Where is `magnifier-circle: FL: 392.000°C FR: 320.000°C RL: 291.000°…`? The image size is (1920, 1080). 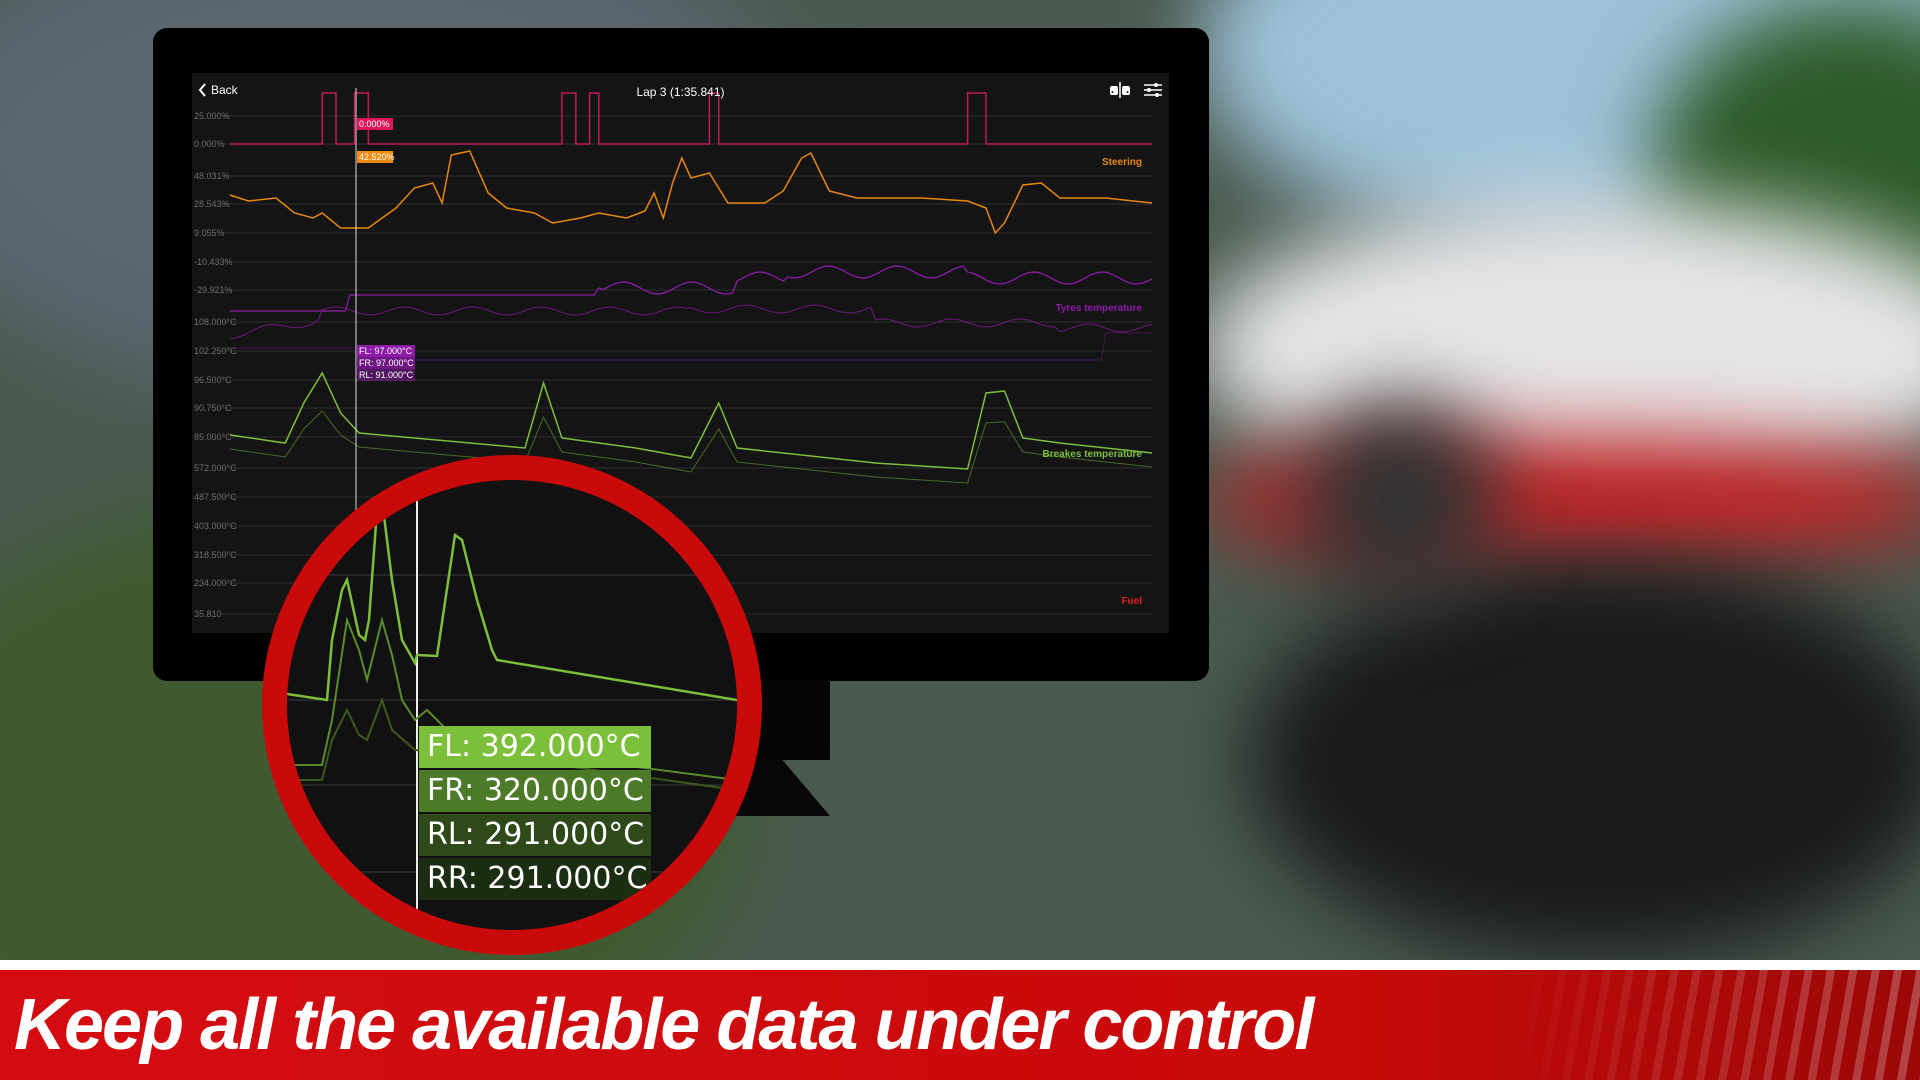
magnifier-circle: FL: 392.000°C FR: 320.000°C RL: 291.000°… is located at coordinates (512, 705).